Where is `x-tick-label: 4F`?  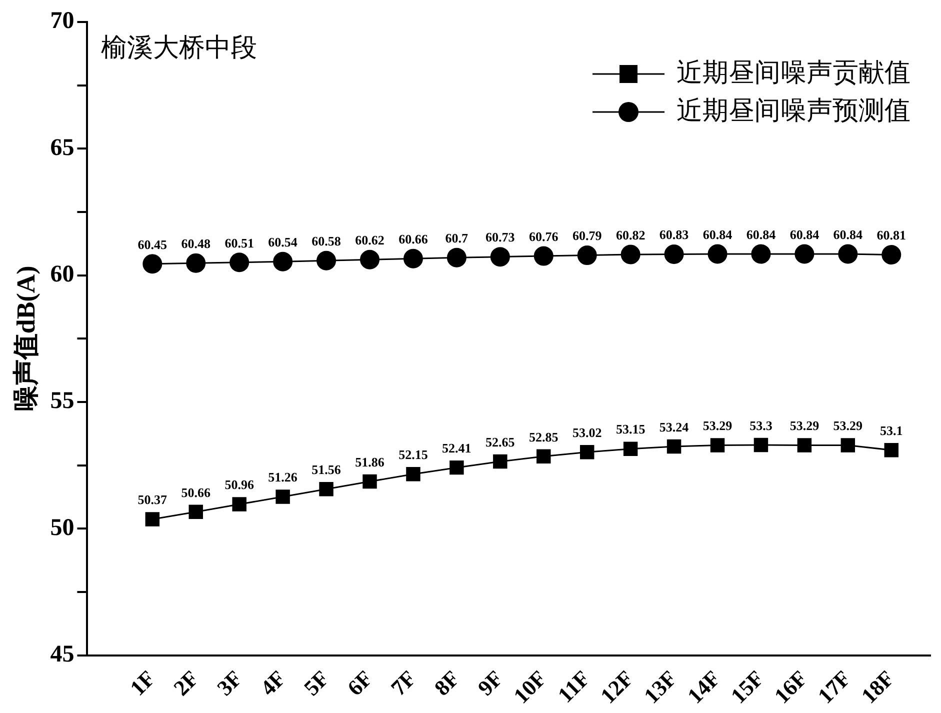
x-tick-label: 4F is located at coordinates (272, 682).